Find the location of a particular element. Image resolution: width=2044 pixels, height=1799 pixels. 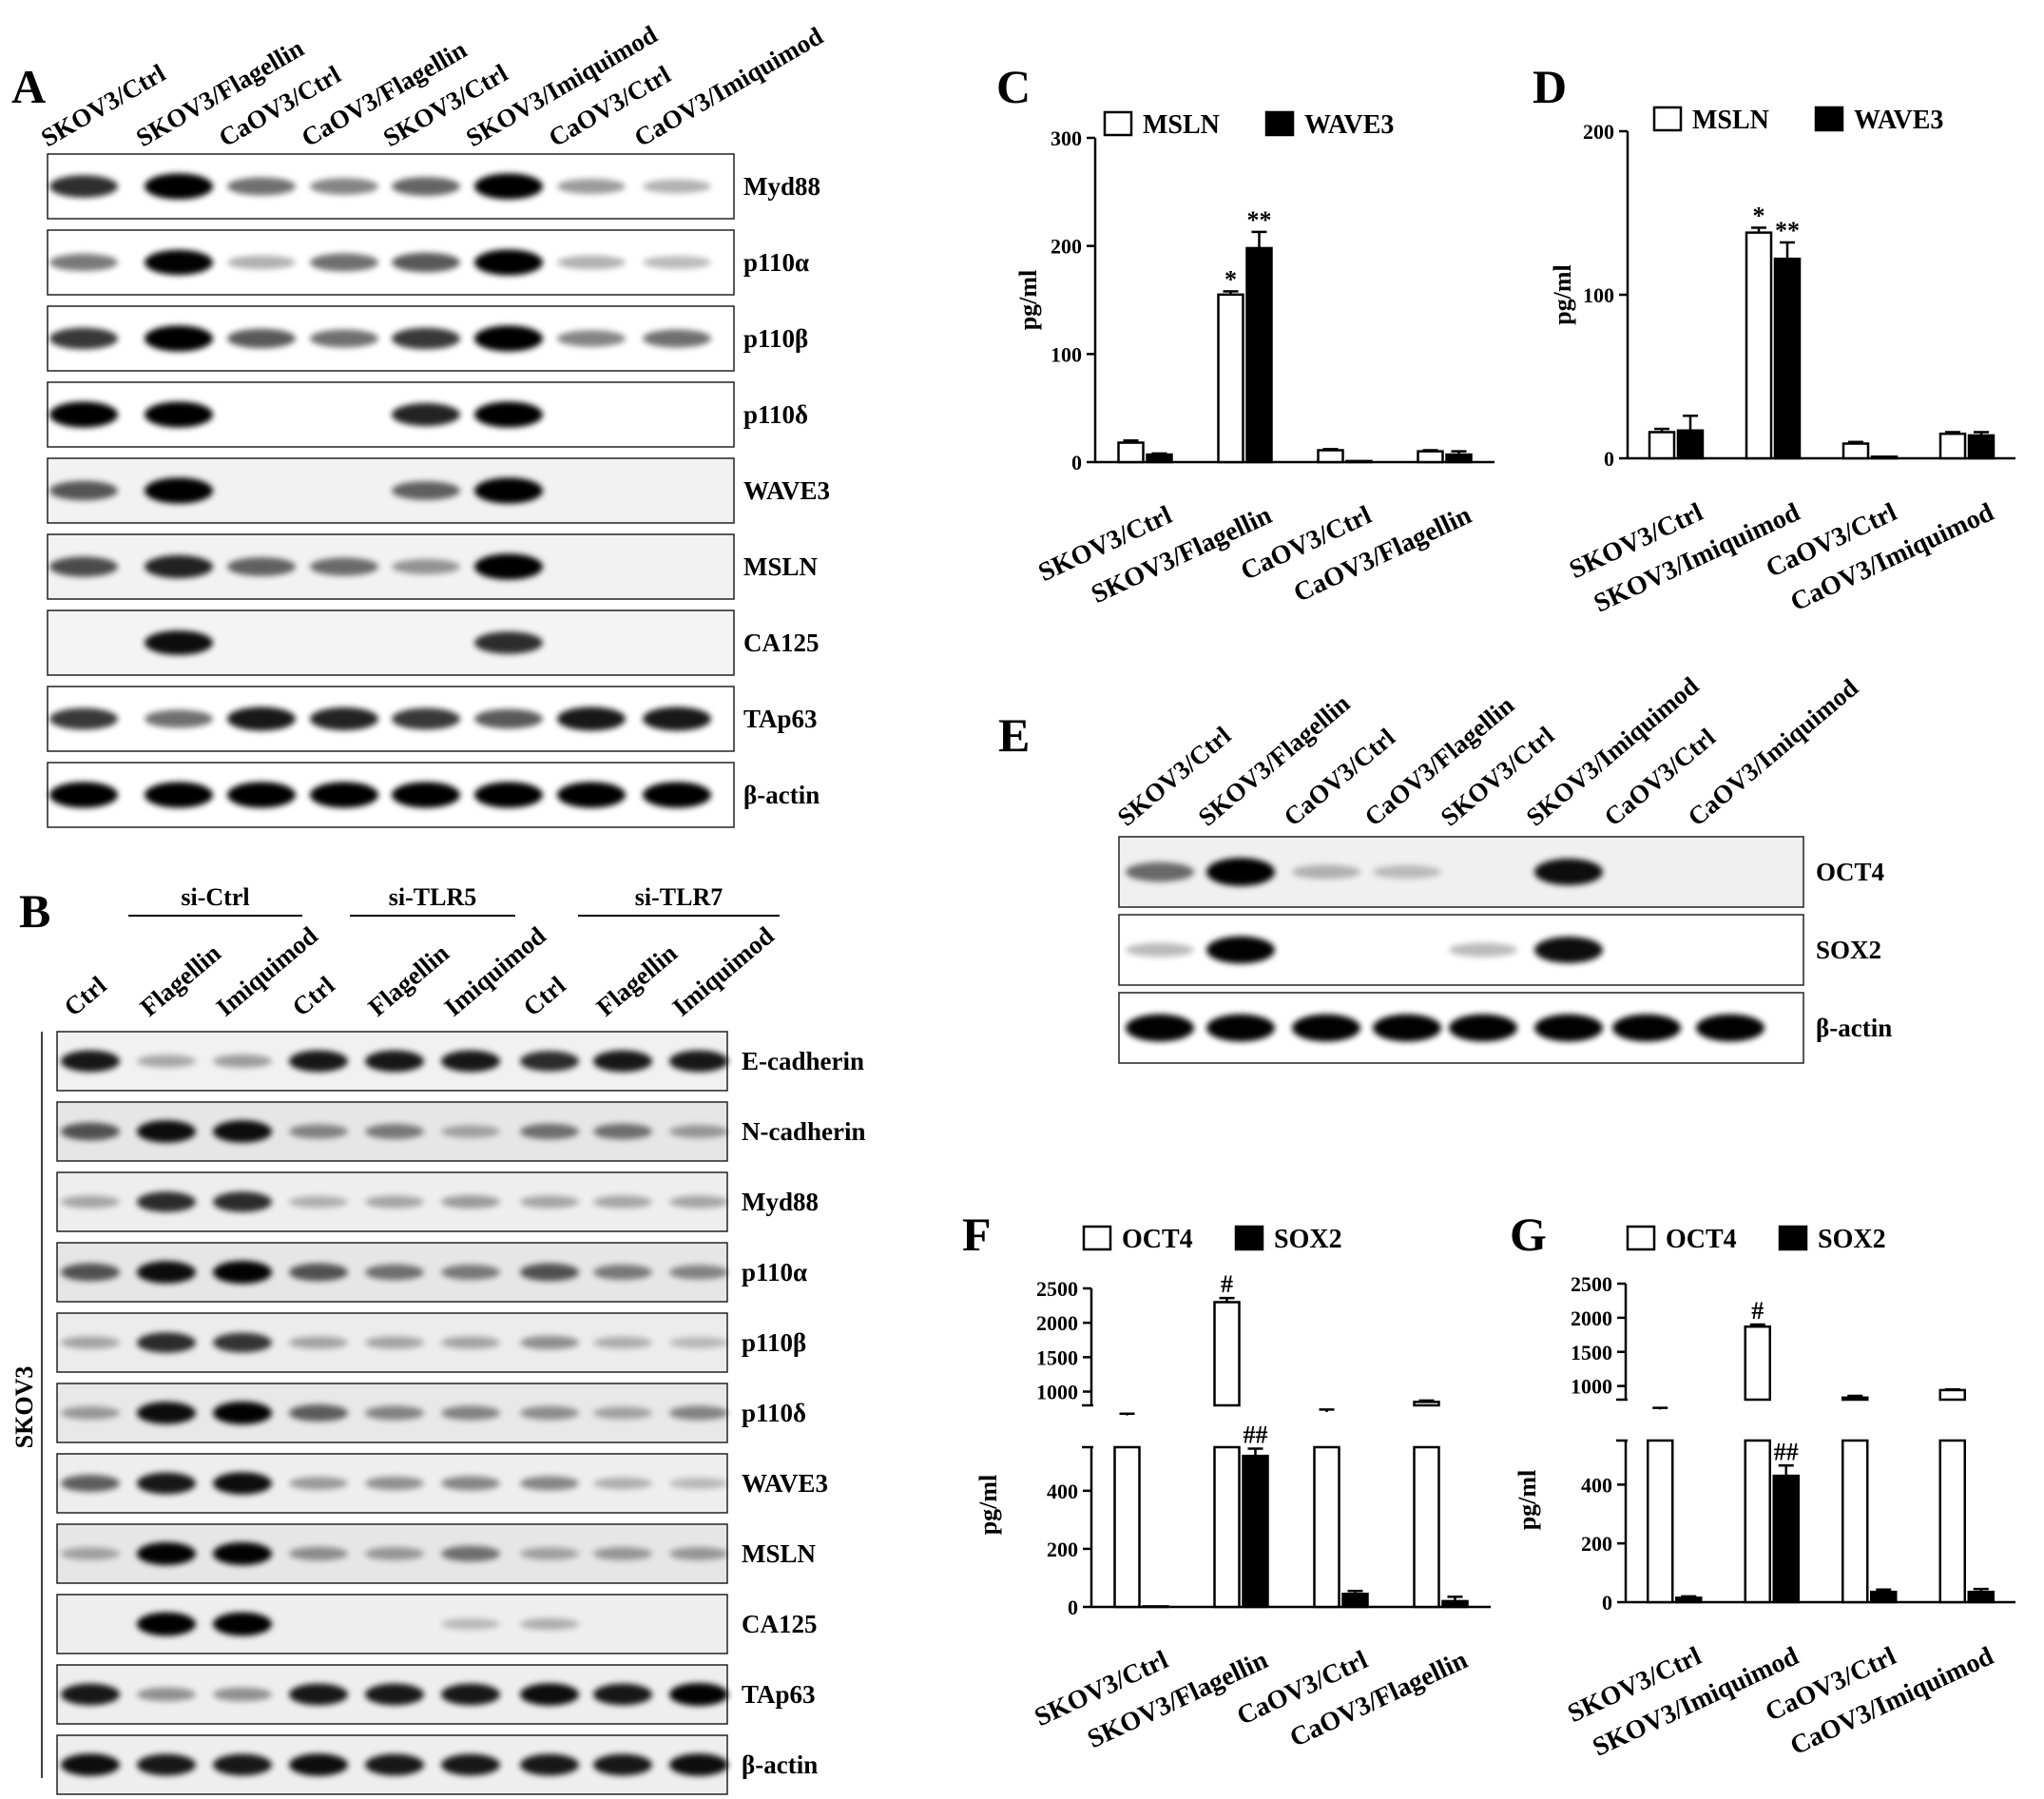

panel-b-lane-label-4: Flagellin is located at coordinates (409, 980).